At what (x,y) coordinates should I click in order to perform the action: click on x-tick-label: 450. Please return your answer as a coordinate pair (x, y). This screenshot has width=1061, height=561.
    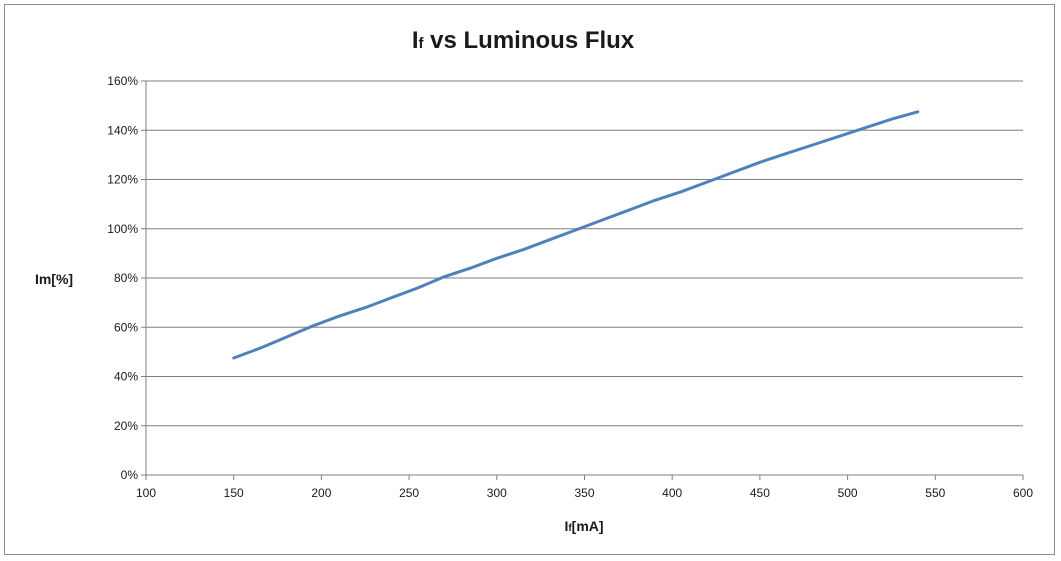
    Looking at the image, I should click on (760, 493).